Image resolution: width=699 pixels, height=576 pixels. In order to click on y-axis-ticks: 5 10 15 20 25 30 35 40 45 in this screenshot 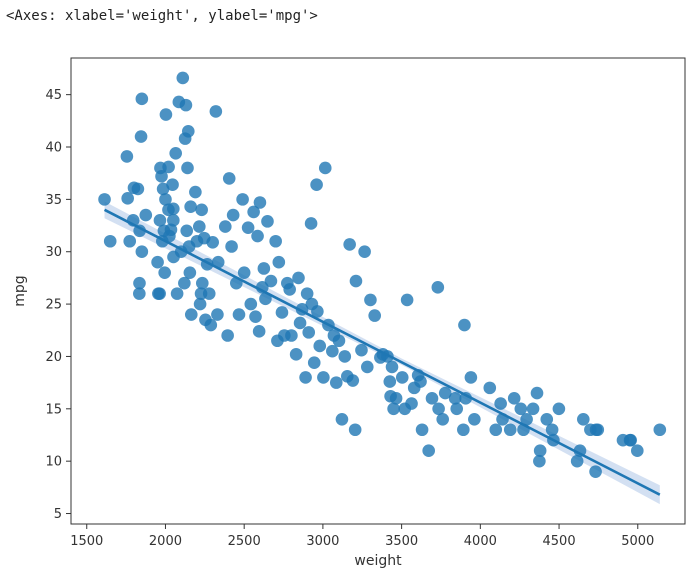, I will do `click(58, 305)`.